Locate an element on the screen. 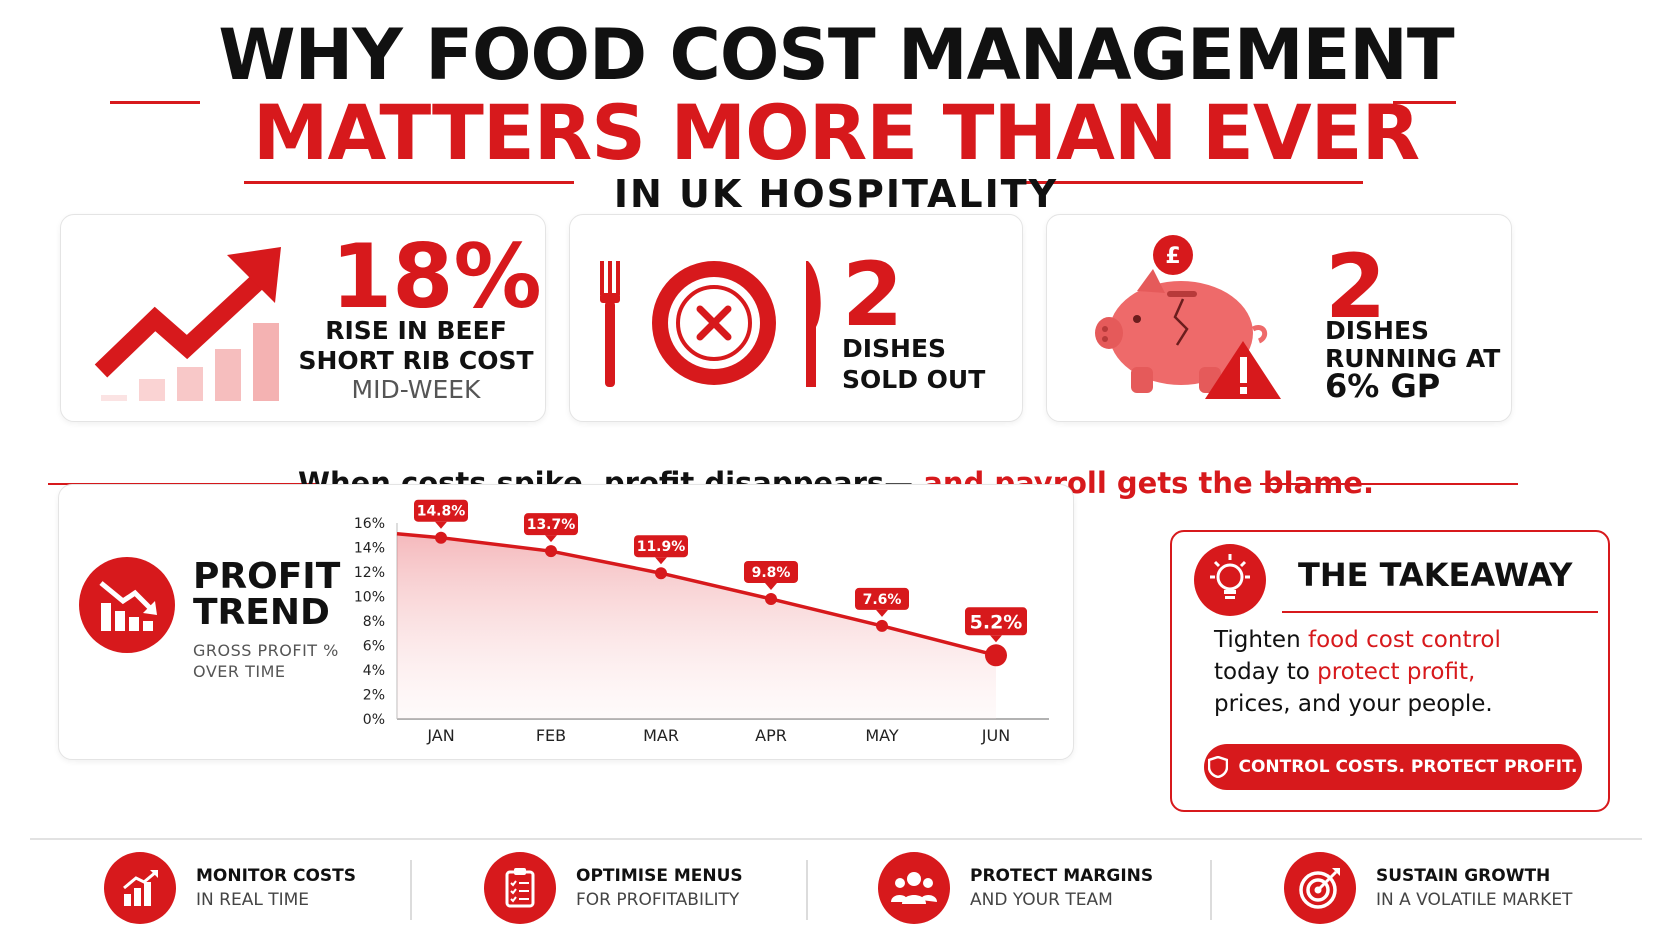 This screenshot has height=941, width=1672. control-costs-button-label: CONTROL COSTS. PROTECT PROFIT. is located at coordinates (1408, 767).